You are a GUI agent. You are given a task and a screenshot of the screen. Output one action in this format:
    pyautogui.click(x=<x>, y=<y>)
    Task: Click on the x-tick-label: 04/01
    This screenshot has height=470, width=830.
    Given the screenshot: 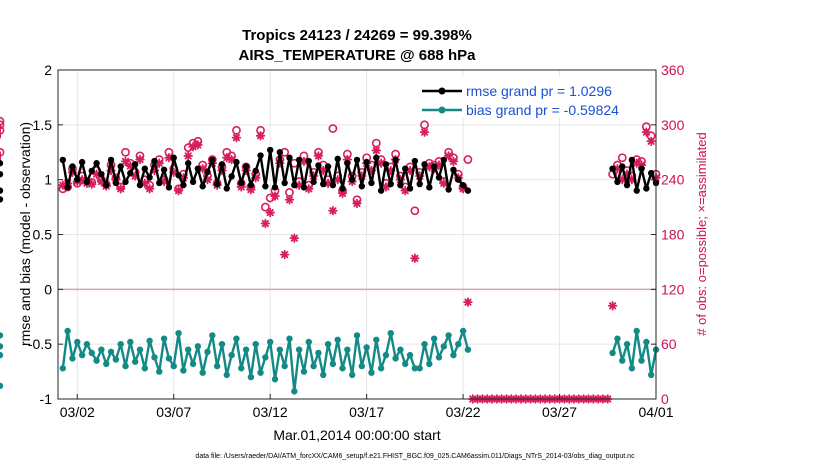 What is the action you would take?
    pyautogui.click(x=655, y=412)
    